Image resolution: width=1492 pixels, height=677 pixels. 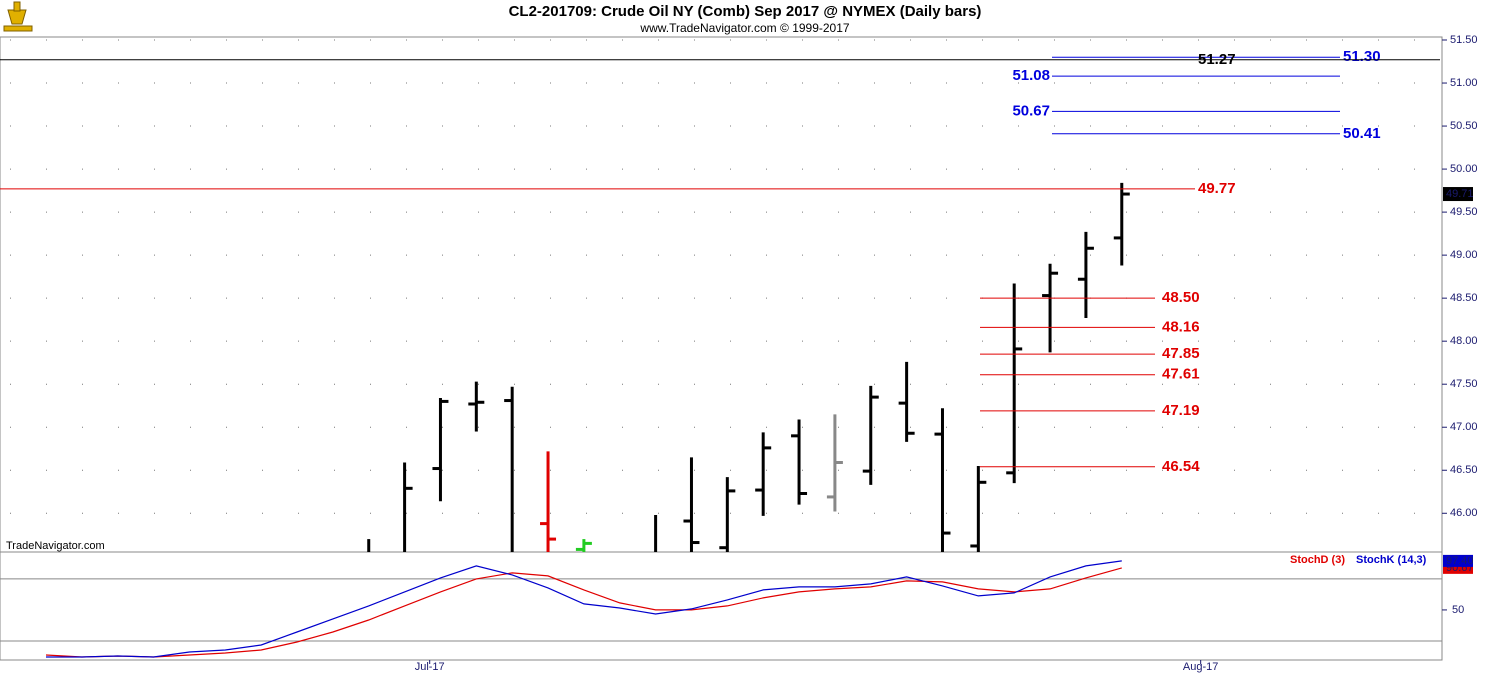 What do you see at coordinates (55, 546) in the screenshot?
I see `watermark: TradeNavigator.com` at bounding box center [55, 546].